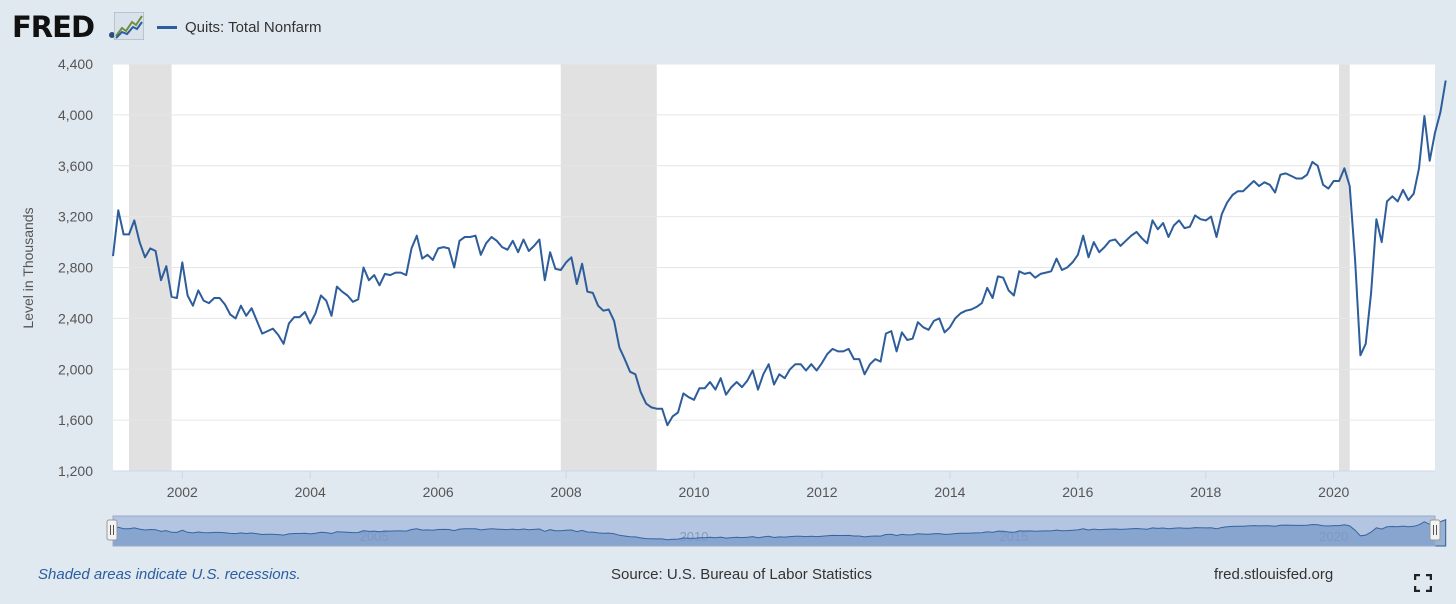 The image size is (1456, 604). Describe the element at coordinates (75, 166) in the screenshot. I see `y-tick-label: 3,600` at that location.